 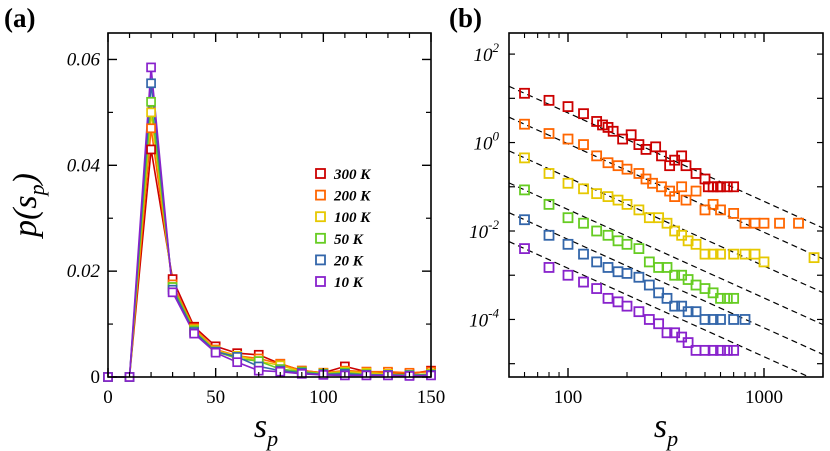 I want to click on svg-text: p(sp), so click(x=28, y=206).